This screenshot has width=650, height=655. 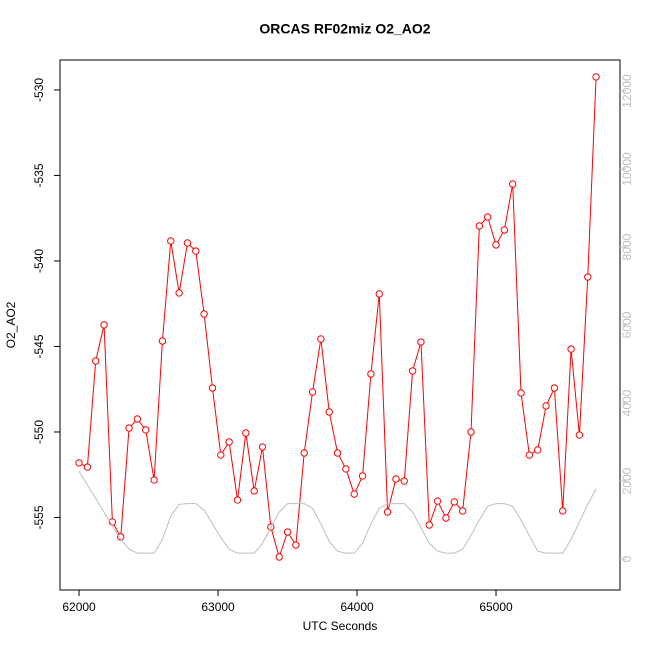 What do you see at coordinates (39, 90) in the screenshot?
I see `y-tick-label: -530` at bounding box center [39, 90].